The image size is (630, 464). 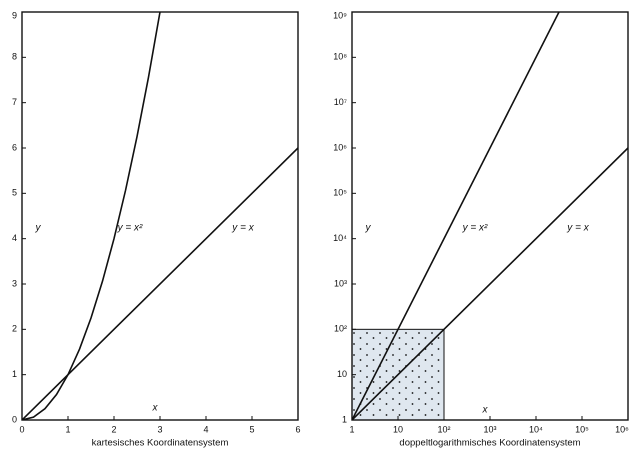 I want to click on y-tick-label: 10⁵, so click(x=340, y=193).